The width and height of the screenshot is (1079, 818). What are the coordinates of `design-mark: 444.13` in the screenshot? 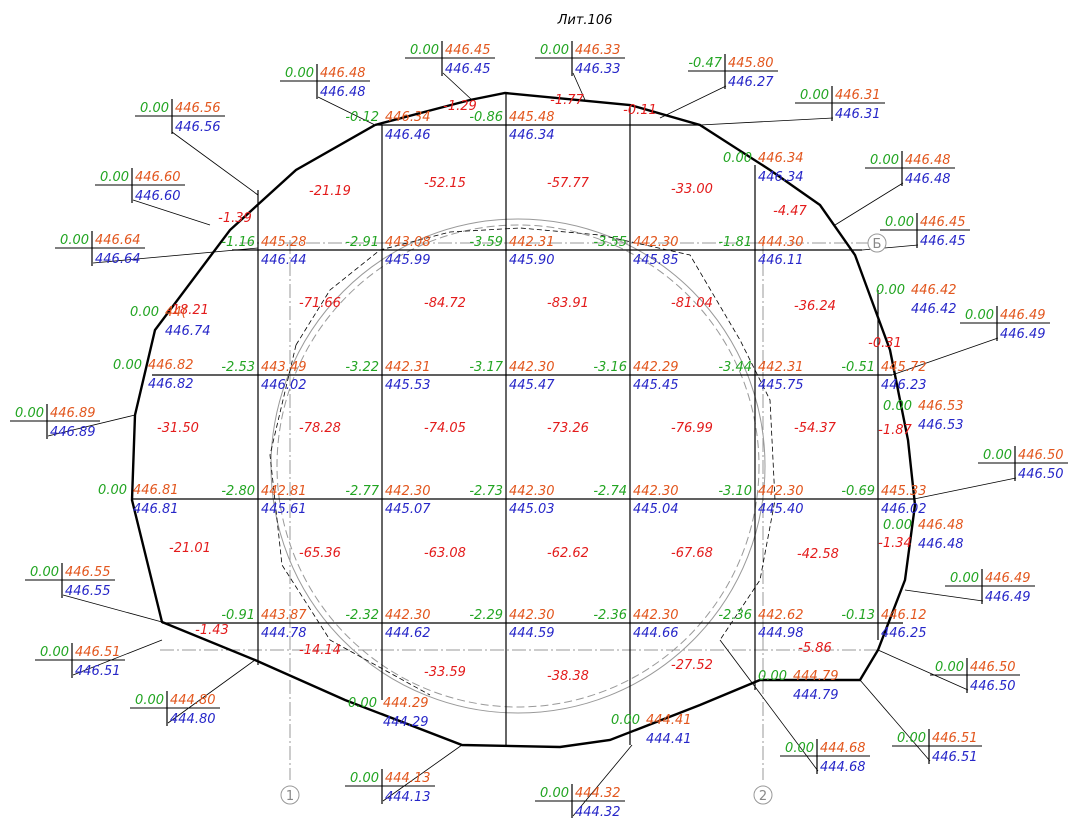 It's located at (408, 778).